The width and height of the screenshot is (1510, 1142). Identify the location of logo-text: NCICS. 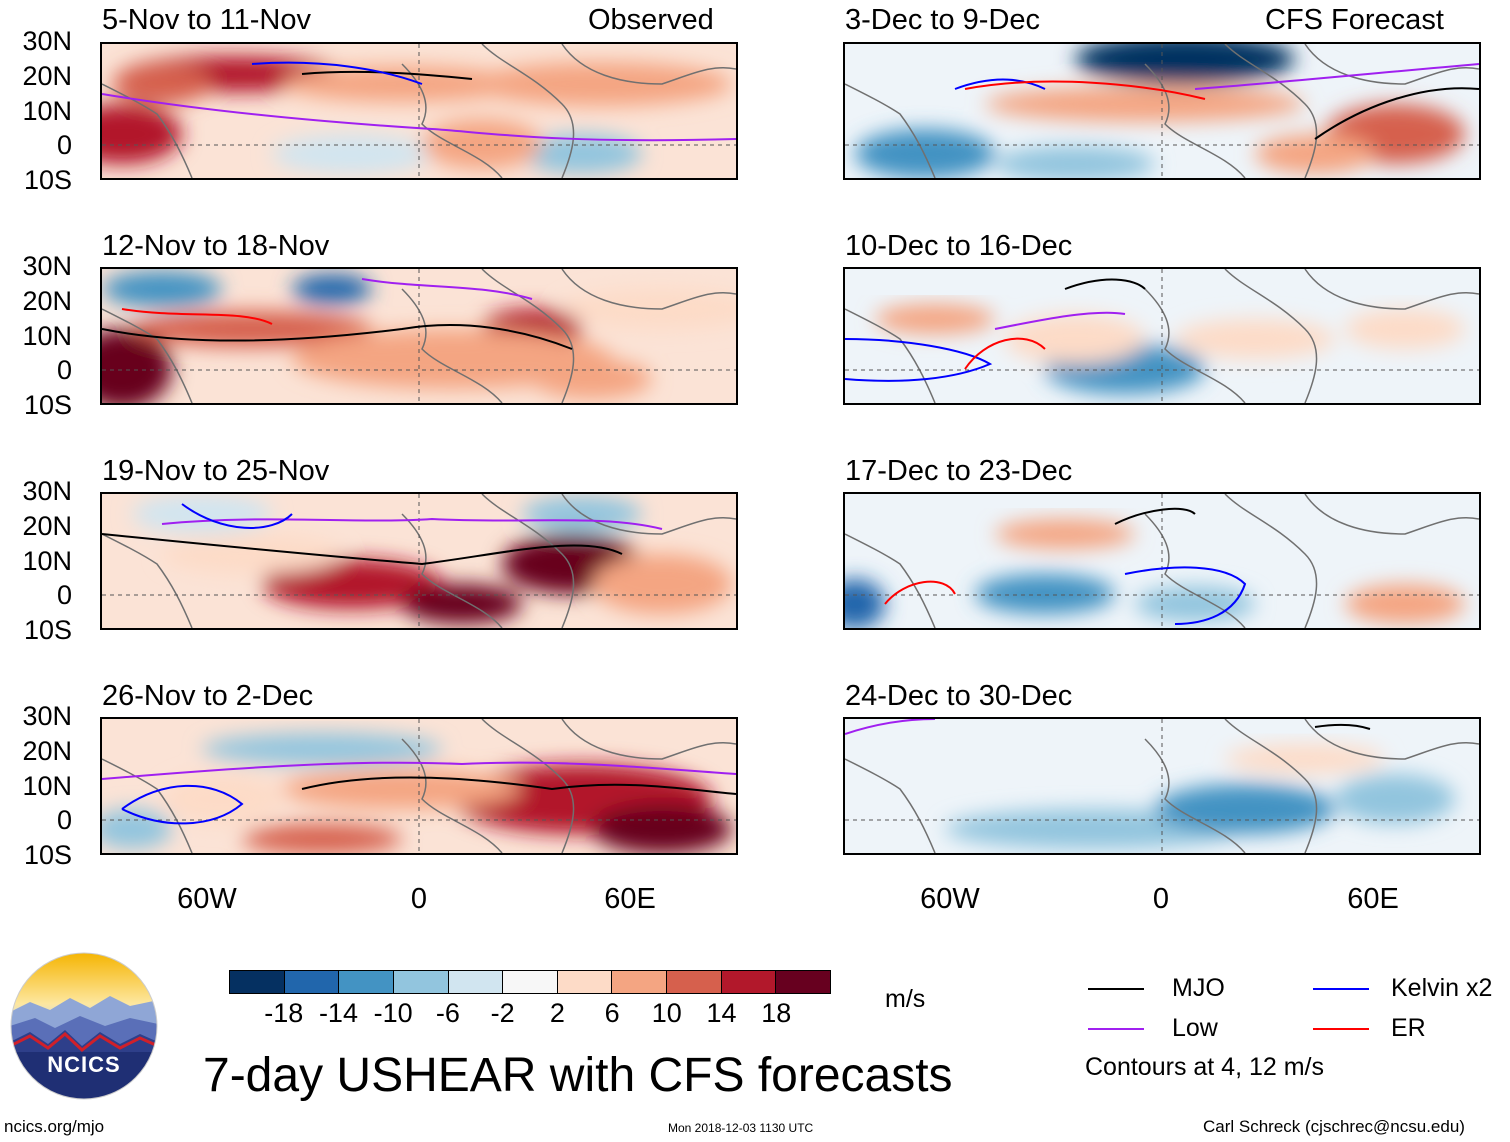
(84, 1064).